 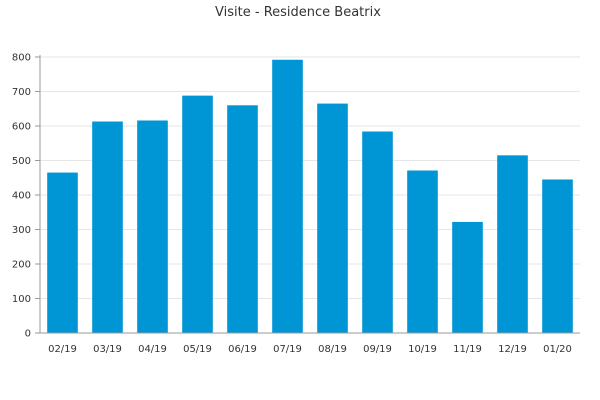 I want to click on y-tick-labels: 0 100 200 300 400 500 600 700 800, so click(x=21, y=196).